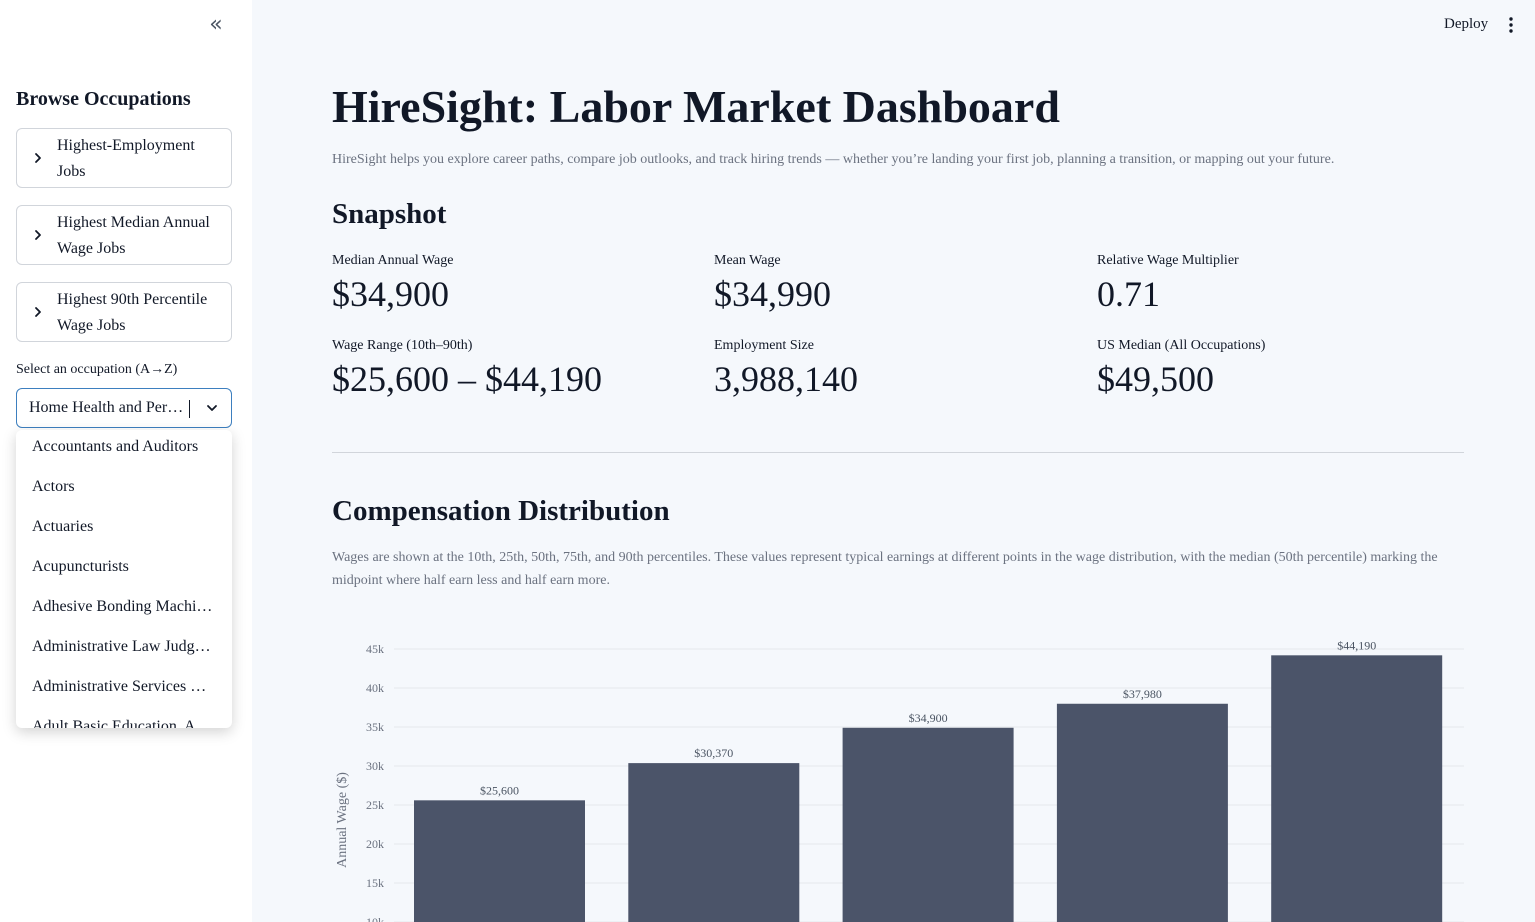 The image size is (1535, 922). What do you see at coordinates (1511, 25) in the screenshot?
I see `more-options-icon` at bounding box center [1511, 25].